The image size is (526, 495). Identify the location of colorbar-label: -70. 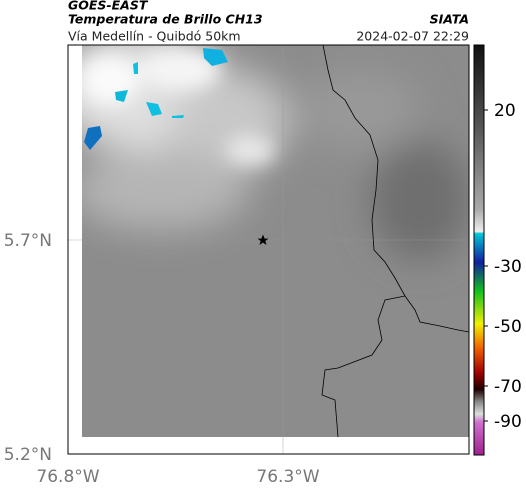
(508, 387).